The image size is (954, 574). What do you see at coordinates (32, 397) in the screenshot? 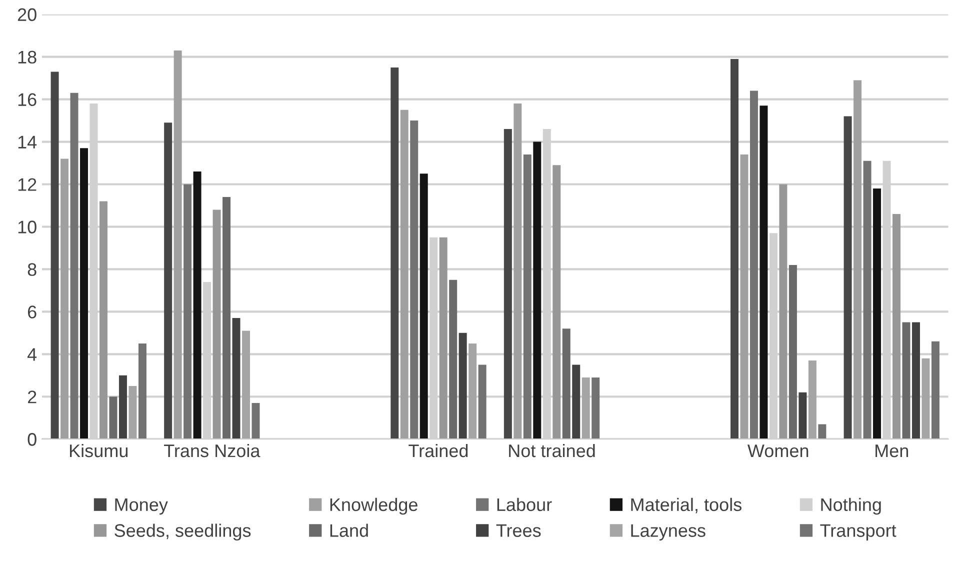
I see `y-tick-label: 2` at bounding box center [32, 397].